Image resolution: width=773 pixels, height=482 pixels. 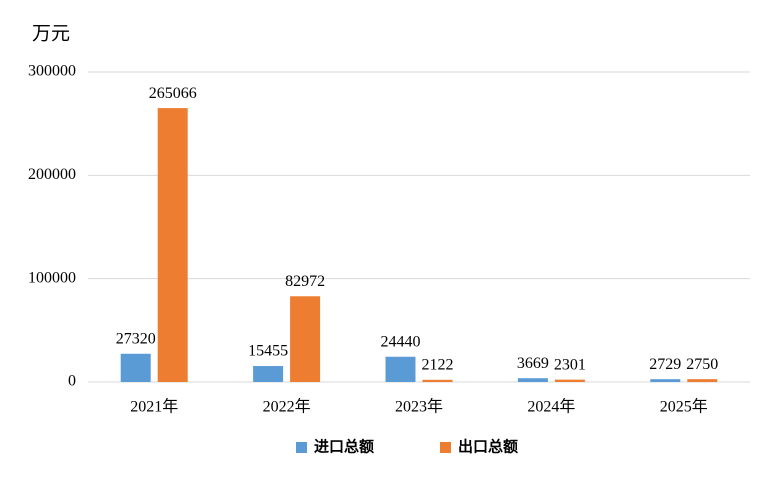 I want to click on x-tick-label: 2024年, so click(x=551, y=407).